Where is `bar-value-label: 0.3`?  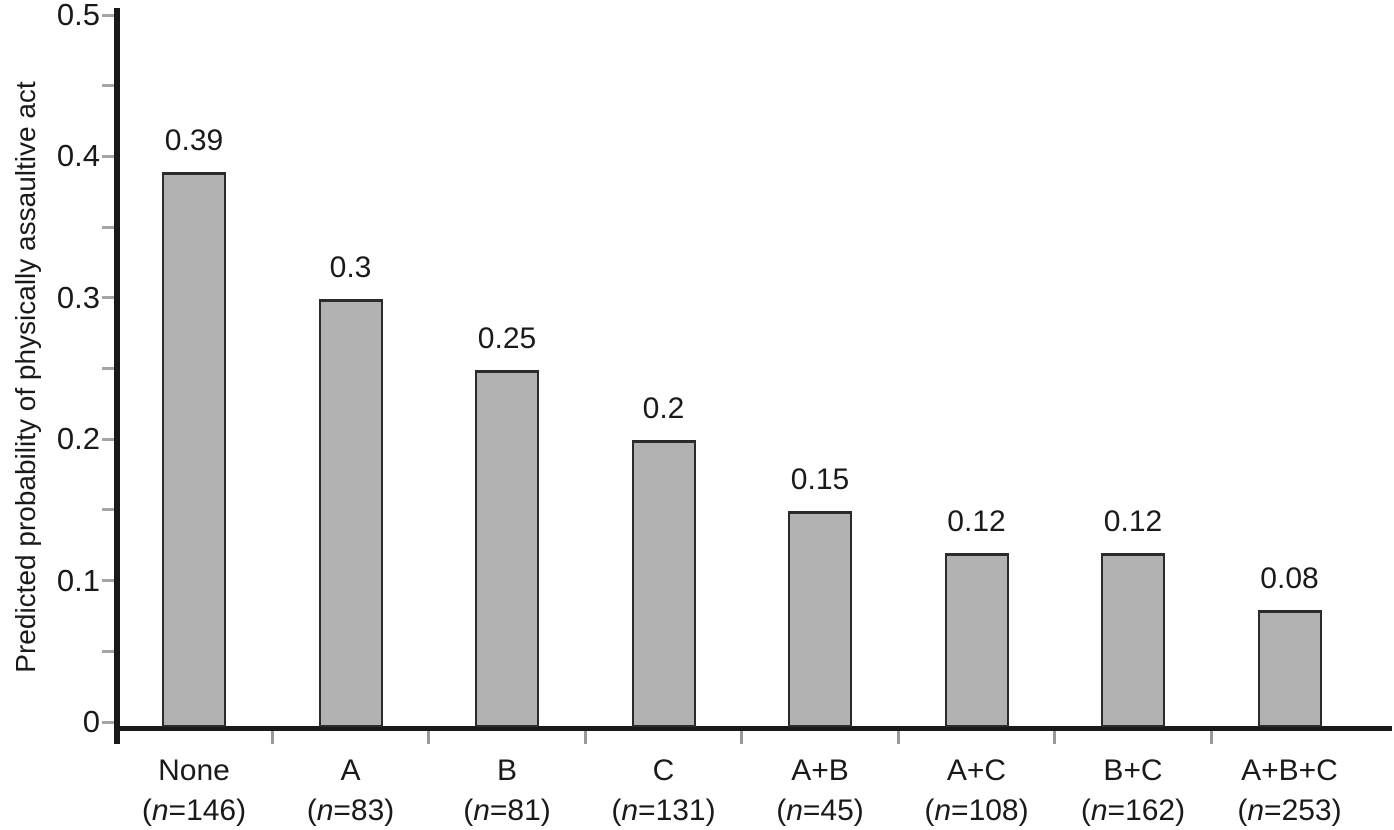
bar-value-label: 0.3 is located at coordinates (350, 267).